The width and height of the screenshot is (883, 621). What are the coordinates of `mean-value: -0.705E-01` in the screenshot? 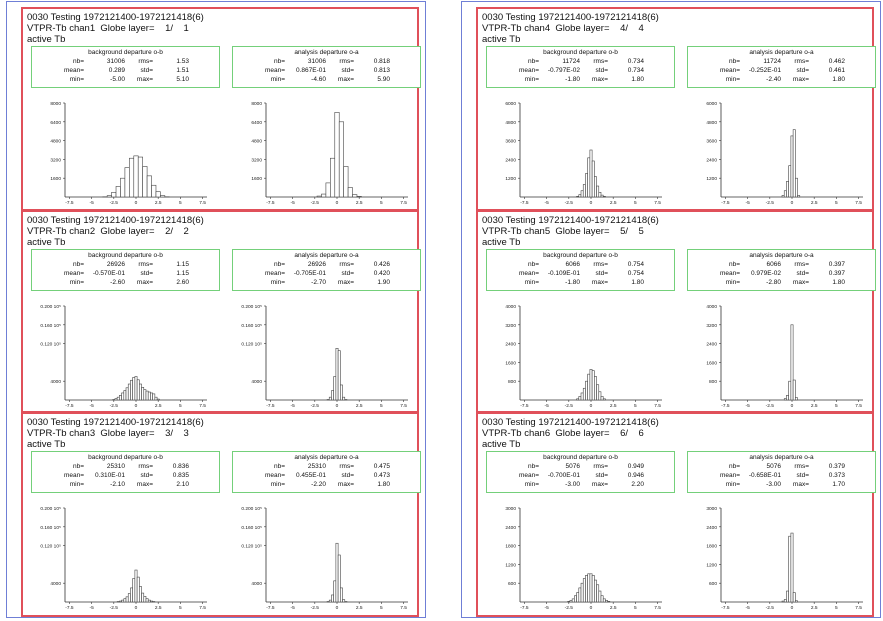 It's located at (309, 273).